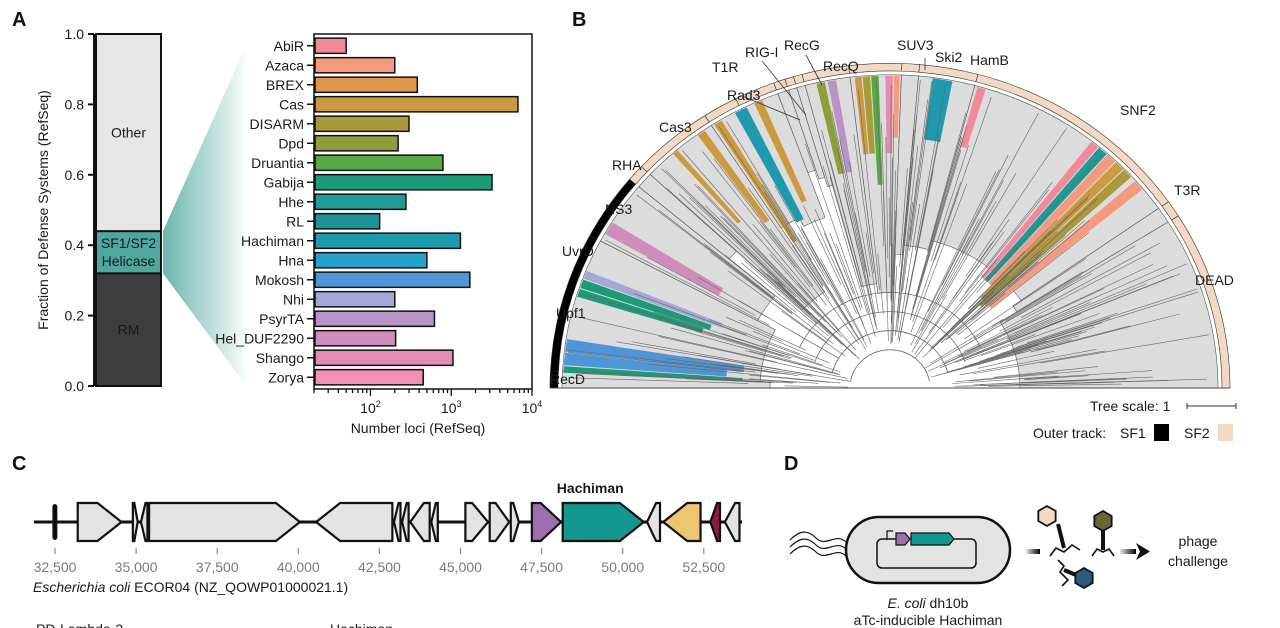 Image resolution: width=1280 pixels, height=628 pixels. Describe the element at coordinates (239, 587) in the screenshot. I see `organism-accession: ECOR04 (NZ_QOWP01000021.1)` at that location.